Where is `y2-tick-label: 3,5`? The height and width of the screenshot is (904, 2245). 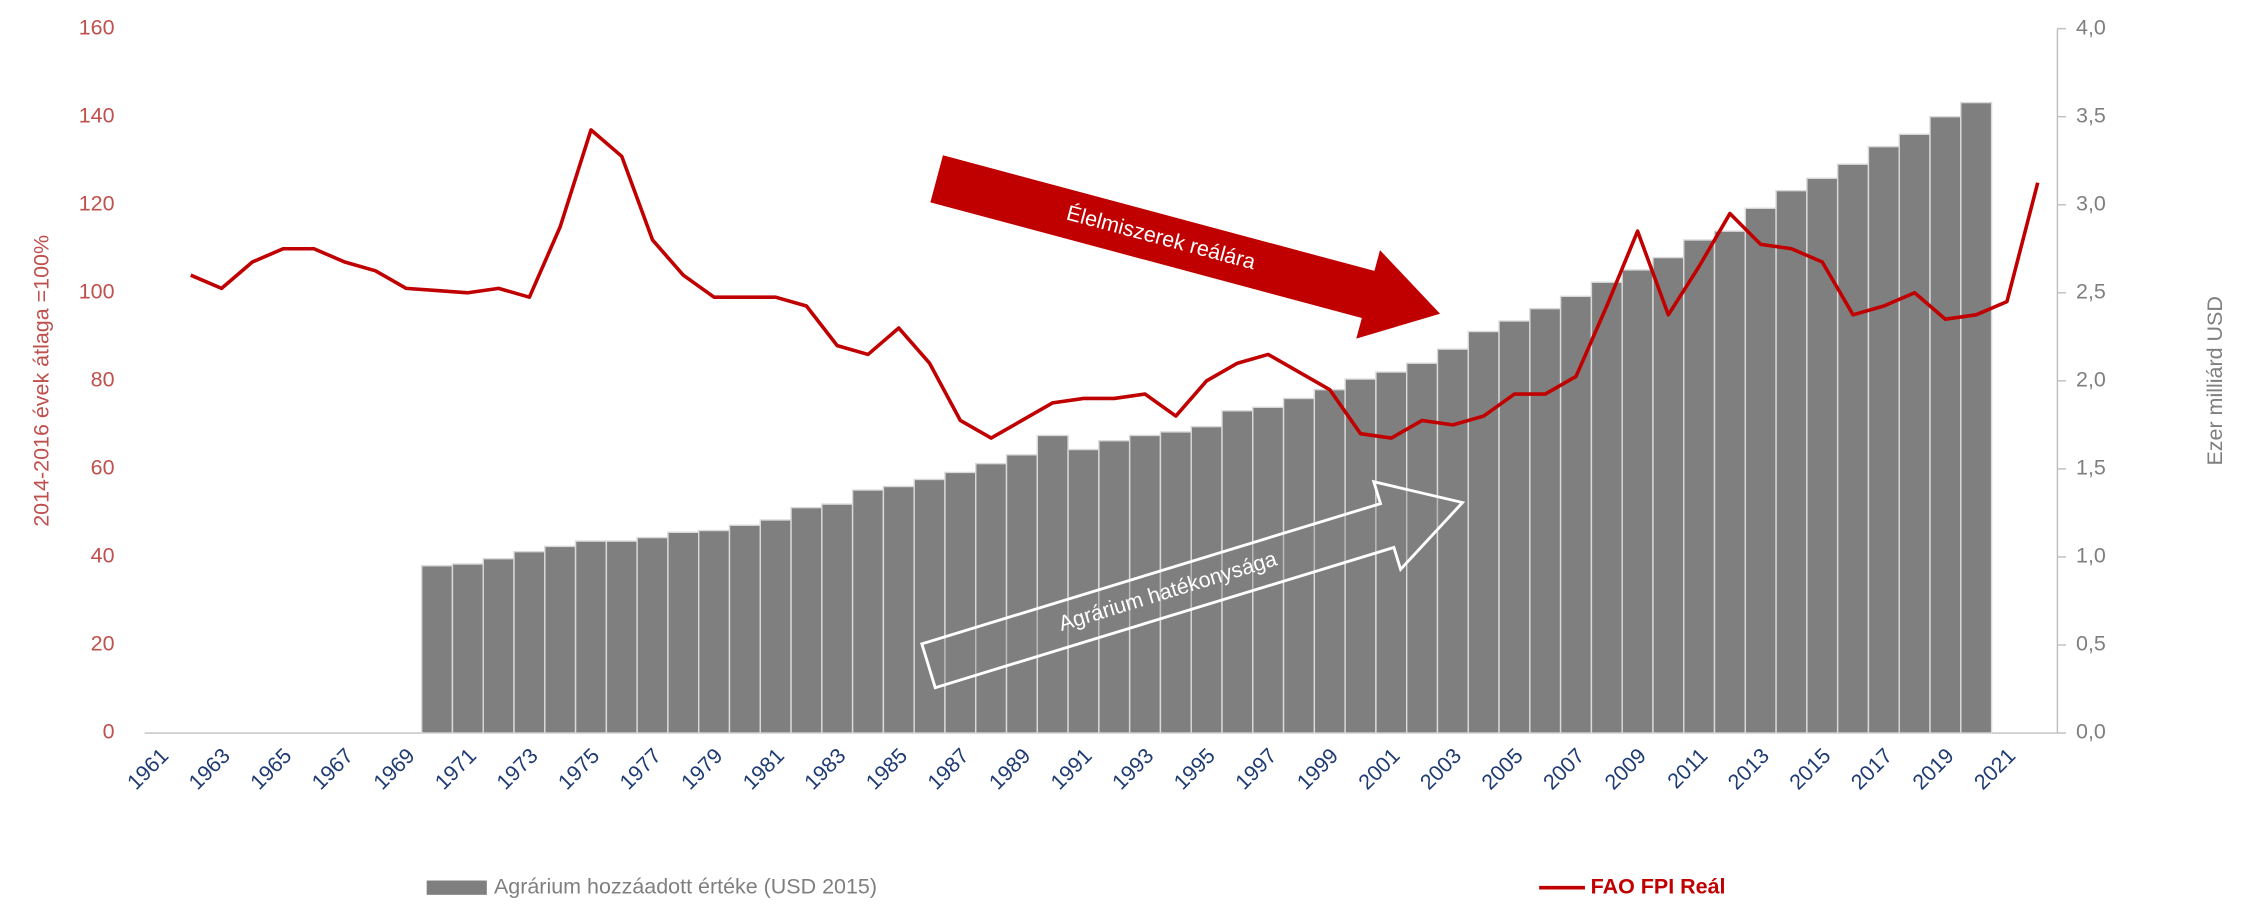 y2-tick-label: 3,5 is located at coordinates (2091, 115).